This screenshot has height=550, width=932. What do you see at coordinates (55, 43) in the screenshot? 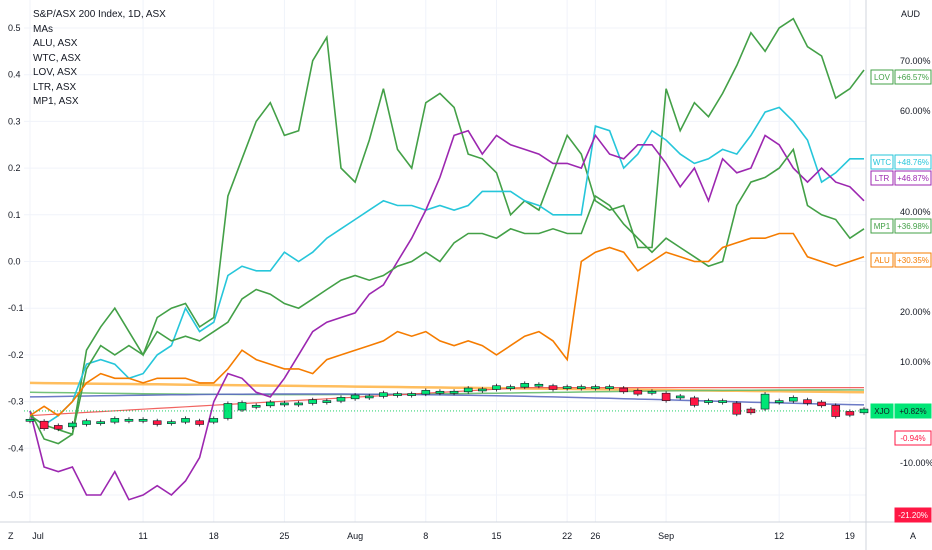
I see `legend-item-alu: ALU, ASX` at bounding box center [55, 43].